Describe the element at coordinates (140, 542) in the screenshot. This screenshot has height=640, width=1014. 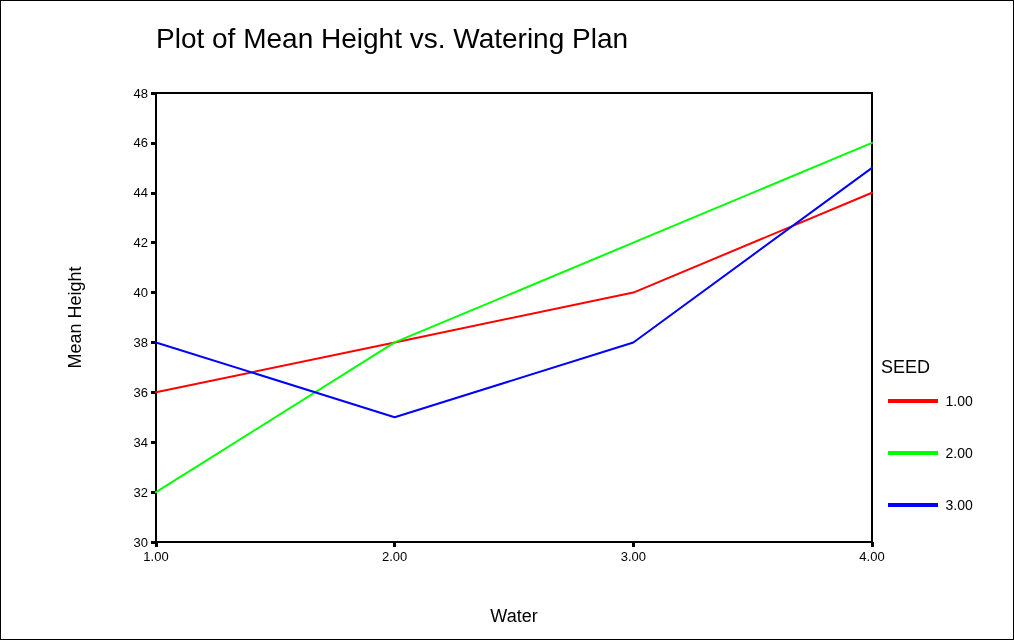
I see `y-tick-label: 30` at that location.